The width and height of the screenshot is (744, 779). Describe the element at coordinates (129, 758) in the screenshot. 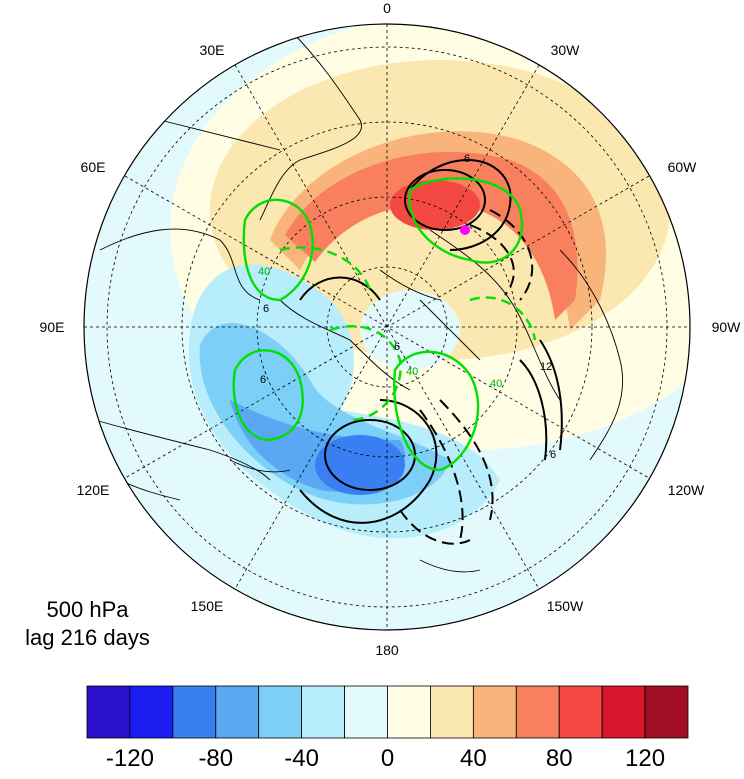

I see `colorbar-tick-label: -120` at that location.